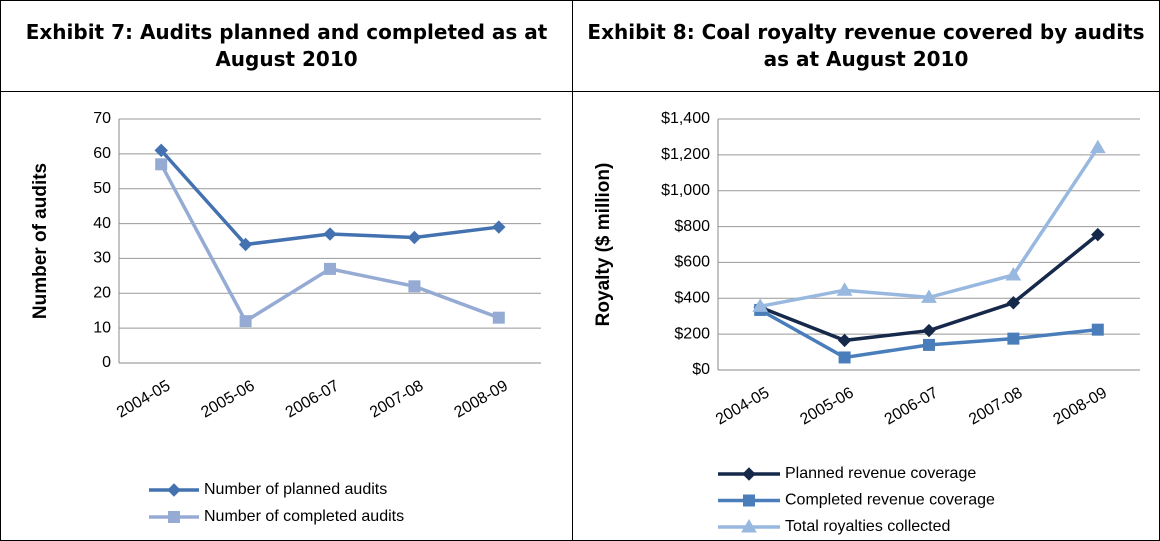 This screenshot has width=1160, height=541. Describe the element at coordinates (692, 226) in the screenshot. I see `y-tick-label: $800` at that location.